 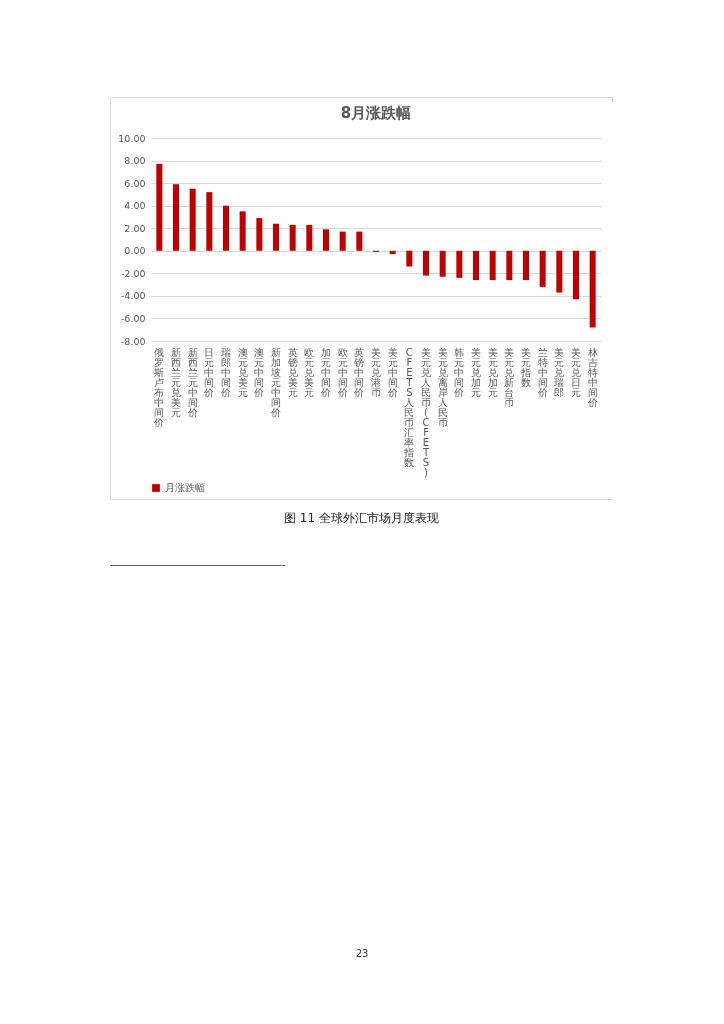 I want to click on y-tick-label: 8.00, so click(x=135, y=161).